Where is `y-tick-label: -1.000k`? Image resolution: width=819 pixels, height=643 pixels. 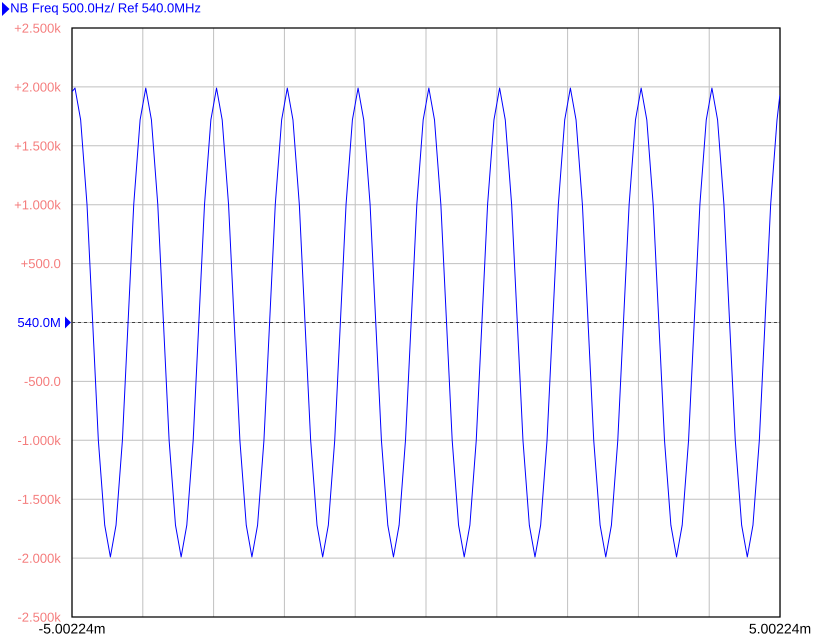 y-tick-label: -1.000k is located at coordinates (39, 441).